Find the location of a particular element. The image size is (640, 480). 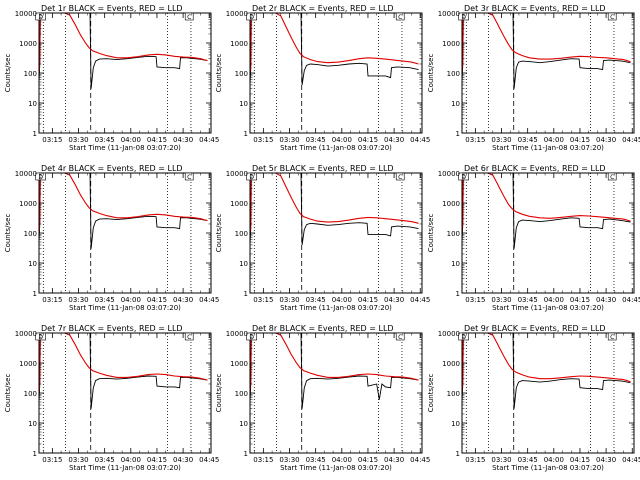

panel-title: Det 4r BLACK = Events, RED = LLD is located at coordinates (112, 168).